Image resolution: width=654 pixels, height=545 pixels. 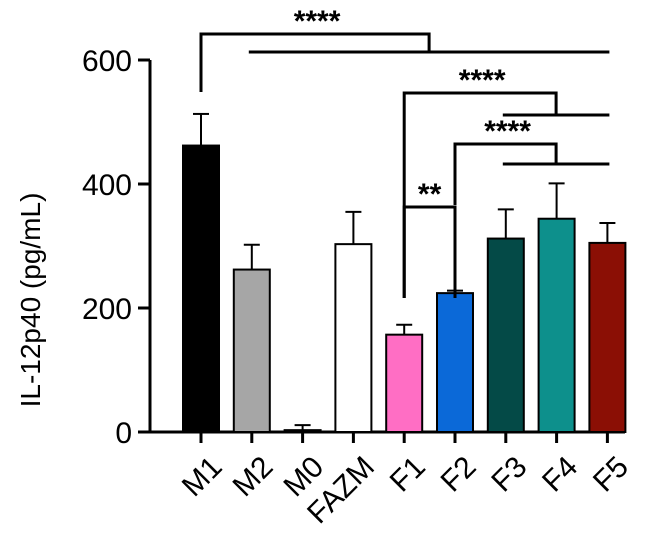 I want to click on y-axis-label: IL-12p40 (pg/mL), so click(x=30, y=300).